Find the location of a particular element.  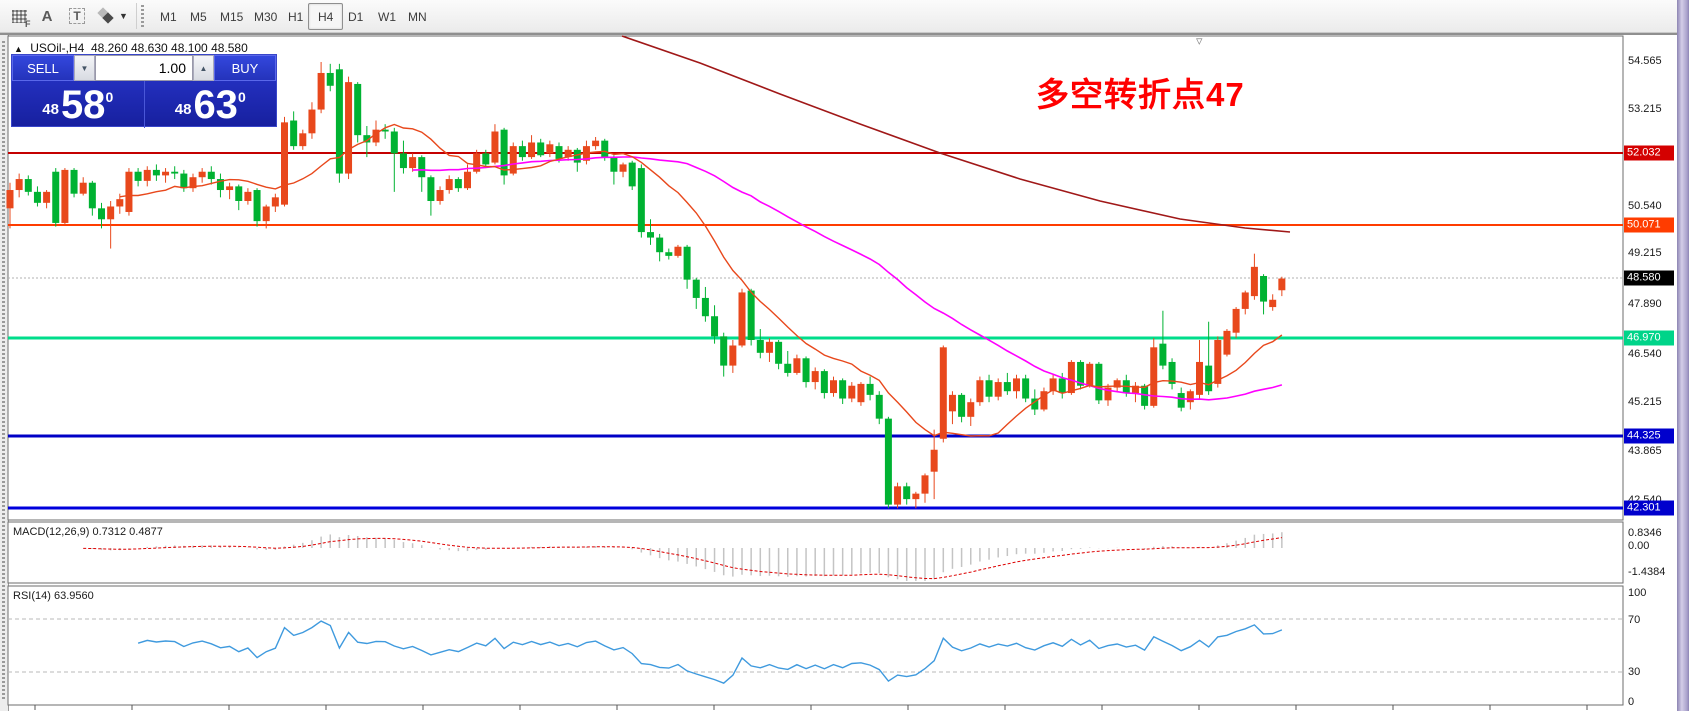

toolbar-separator is located at coordinates (136, 16).